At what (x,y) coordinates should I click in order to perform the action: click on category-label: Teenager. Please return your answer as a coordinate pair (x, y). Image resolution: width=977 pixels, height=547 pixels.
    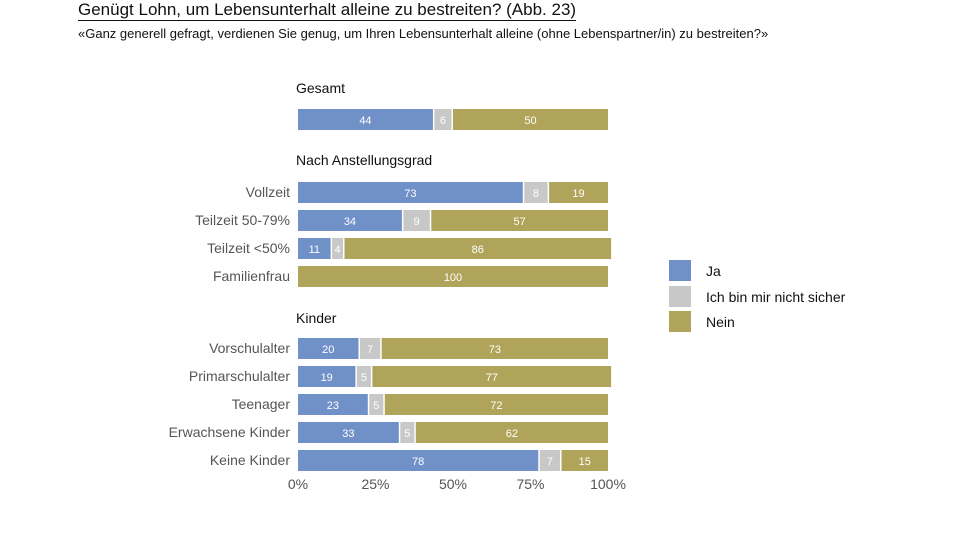
    Looking at the image, I should click on (261, 404).